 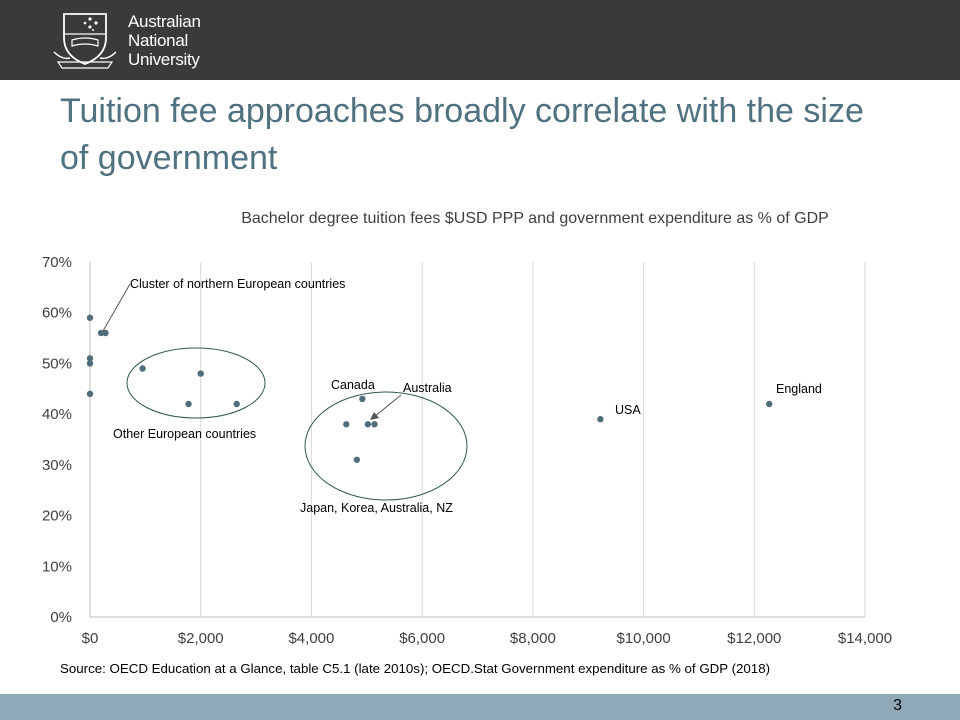 I want to click on asia-pacific-ellipse, so click(x=386, y=446).